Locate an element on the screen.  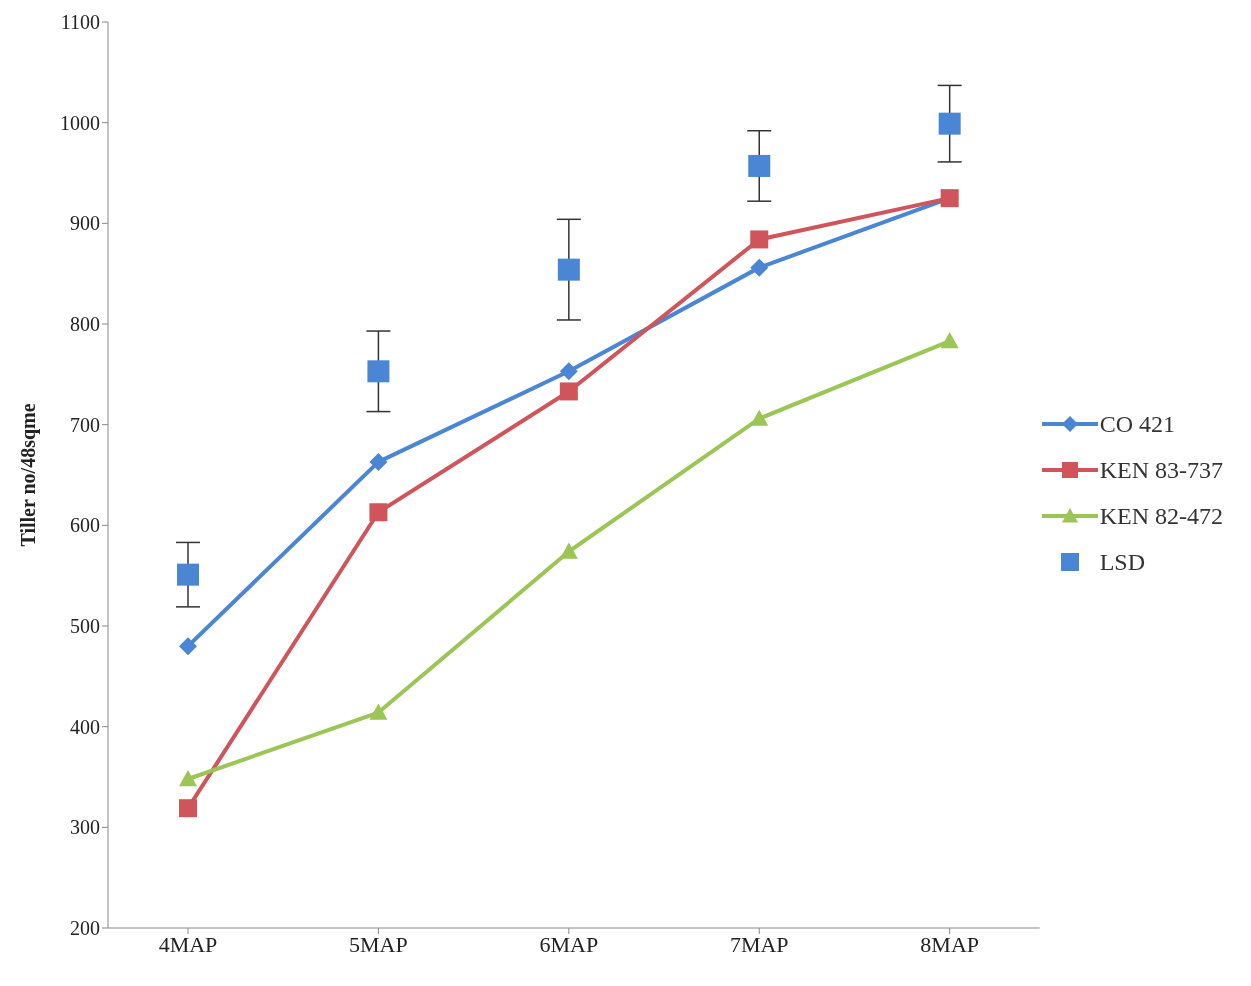
y-tick-label: 1000 is located at coordinates (80, 122).